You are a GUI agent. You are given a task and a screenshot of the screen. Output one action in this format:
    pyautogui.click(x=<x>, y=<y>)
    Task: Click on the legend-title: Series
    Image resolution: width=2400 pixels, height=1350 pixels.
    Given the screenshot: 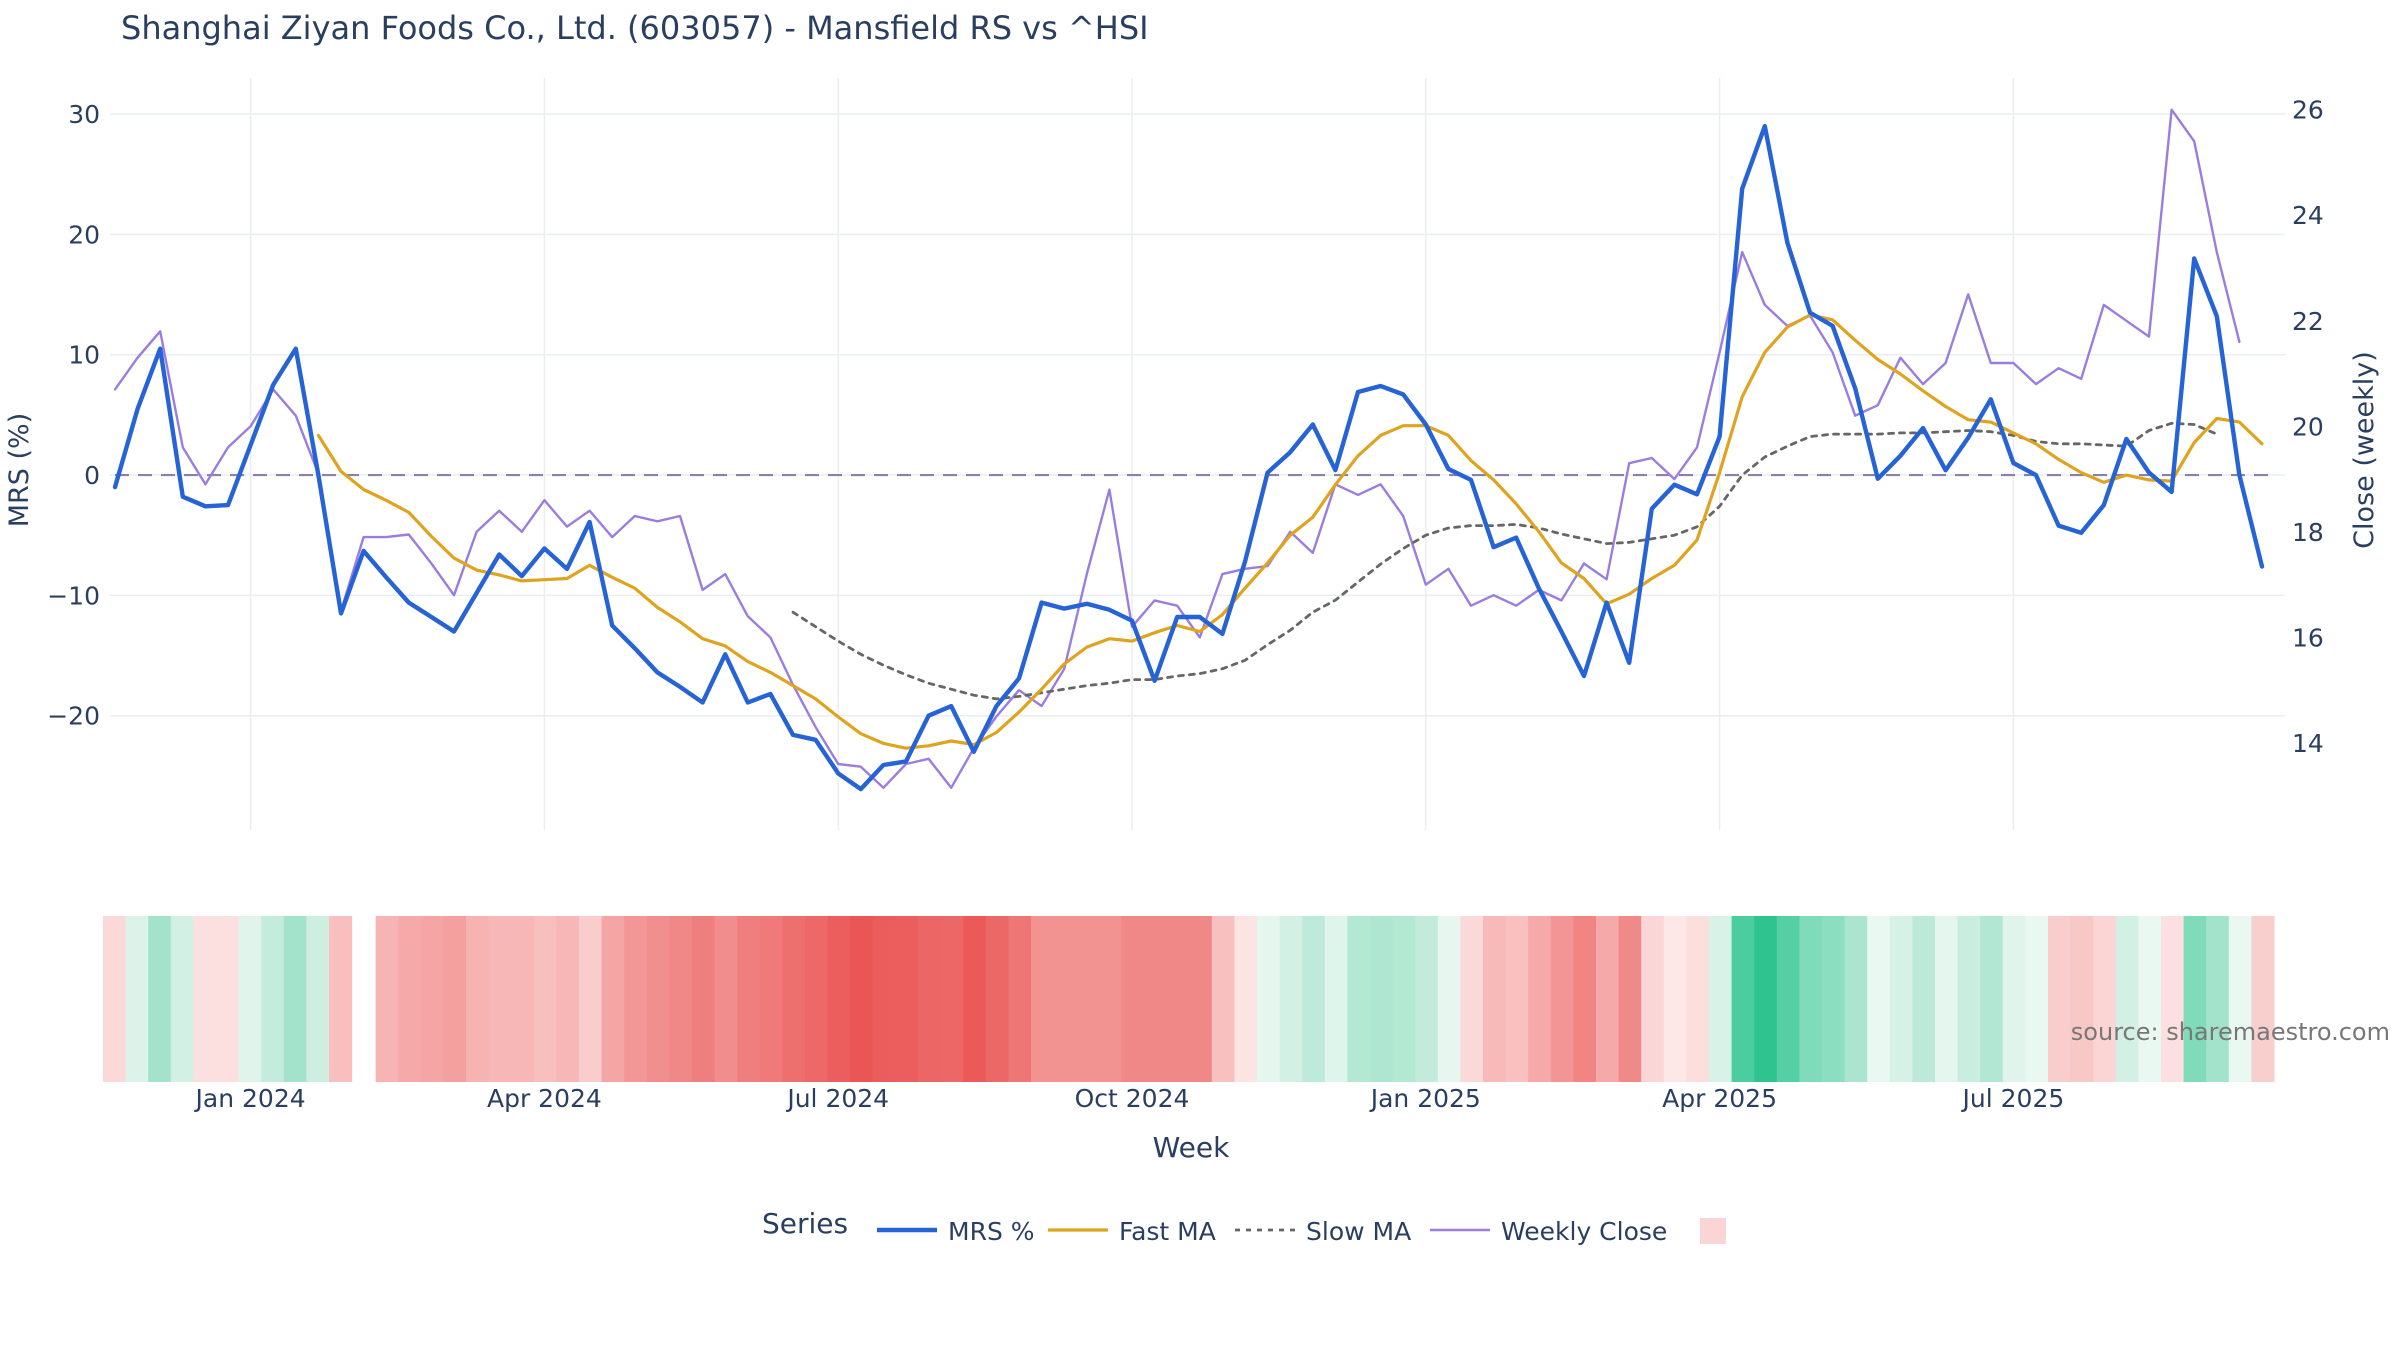 What is the action you would take?
    pyautogui.click(x=805, y=1223)
    